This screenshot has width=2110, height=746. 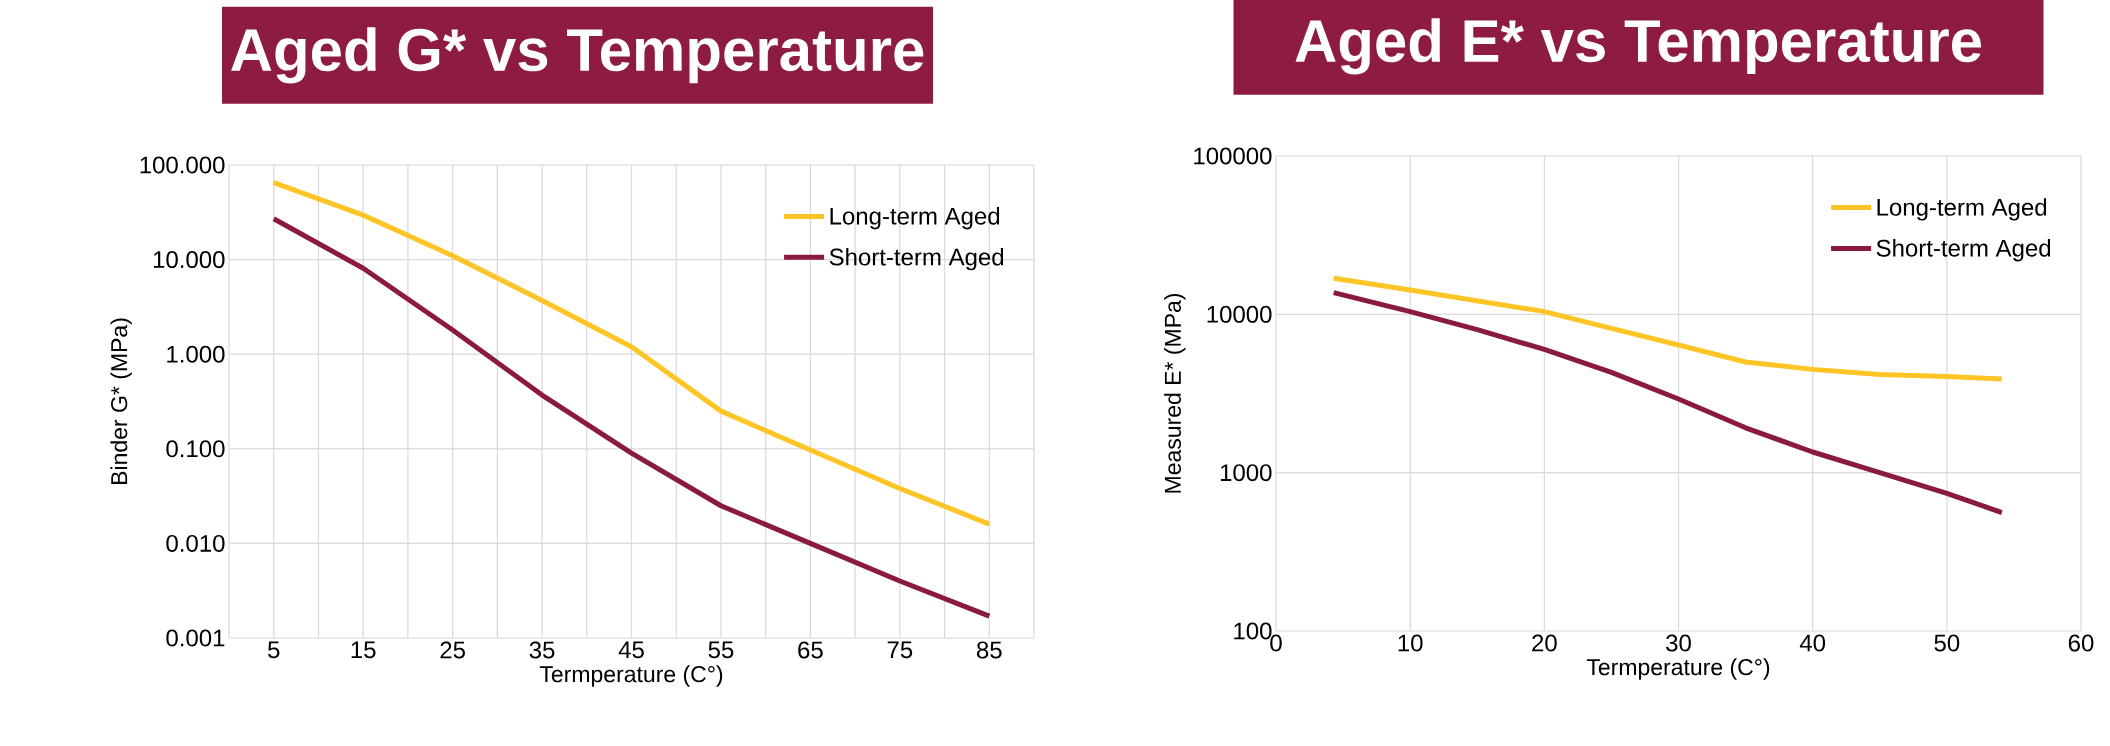 I want to click on x-tick-label: 15, so click(x=363, y=650).